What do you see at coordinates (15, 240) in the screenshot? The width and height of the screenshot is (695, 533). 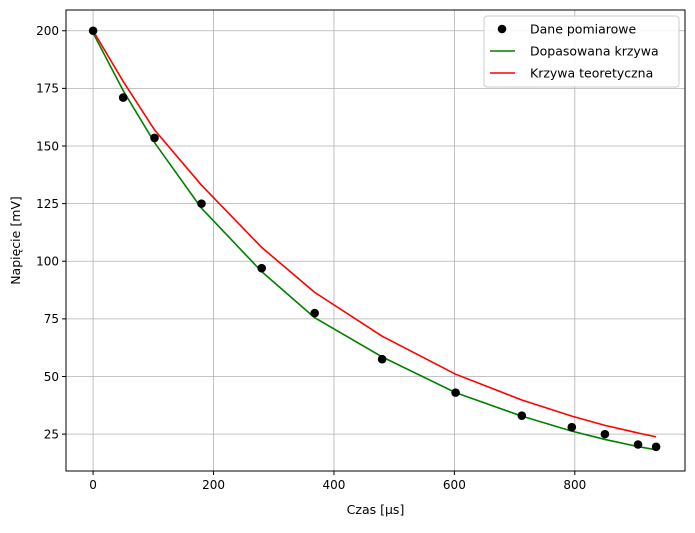 I see `y-axis-label: Napięcie [mV]` at bounding box center [15, 240].